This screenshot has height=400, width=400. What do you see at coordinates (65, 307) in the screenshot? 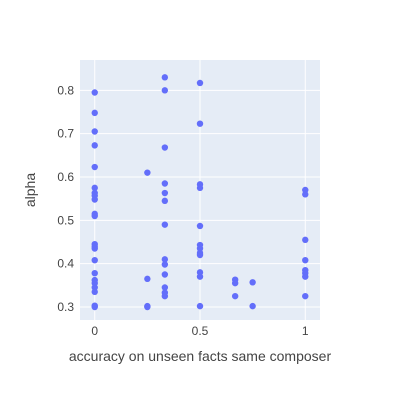
I see `y-tick-label: 0.3` at bounding box center [65, 307].